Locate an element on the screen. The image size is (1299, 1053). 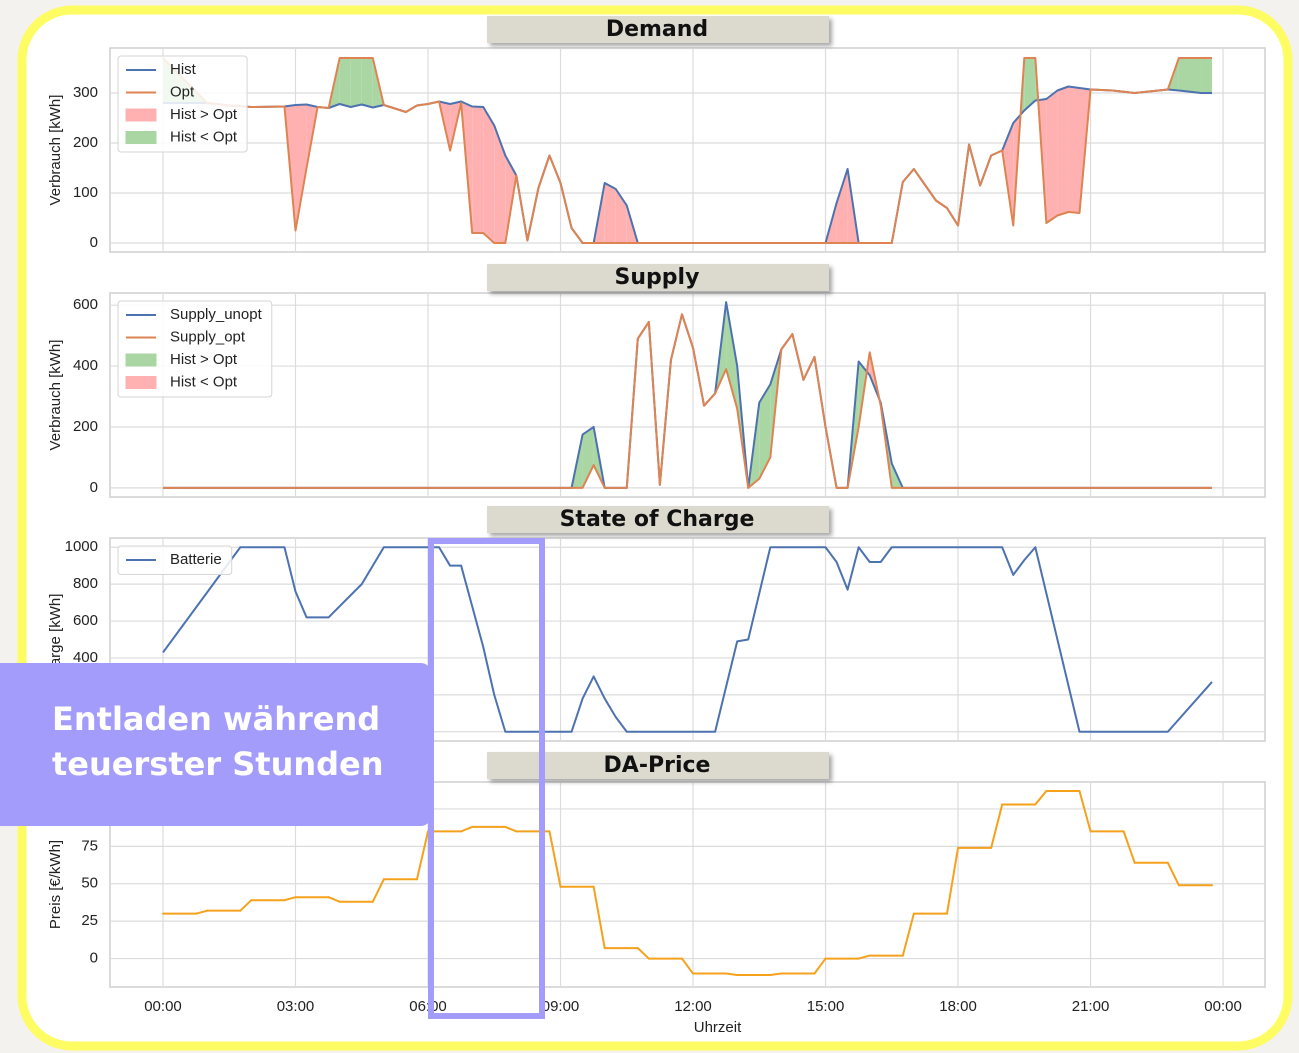
legend-label: Opt is located at coordinates (182, 91).